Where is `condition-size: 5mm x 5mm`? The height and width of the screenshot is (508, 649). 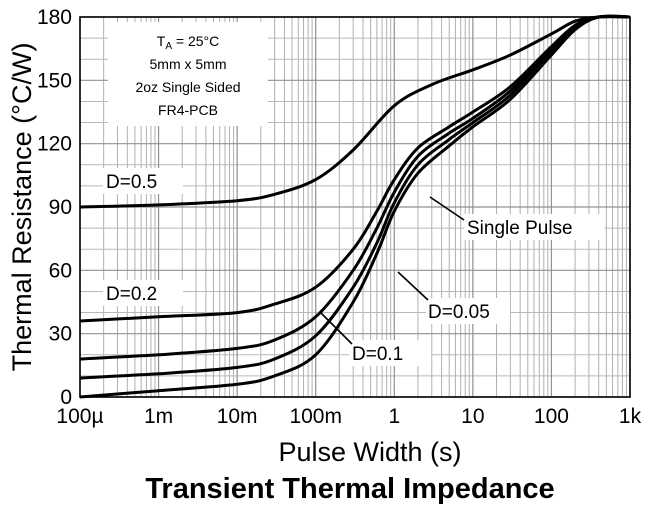
condition-size: 5mm x 5mm is located at coordinates (188, 64).